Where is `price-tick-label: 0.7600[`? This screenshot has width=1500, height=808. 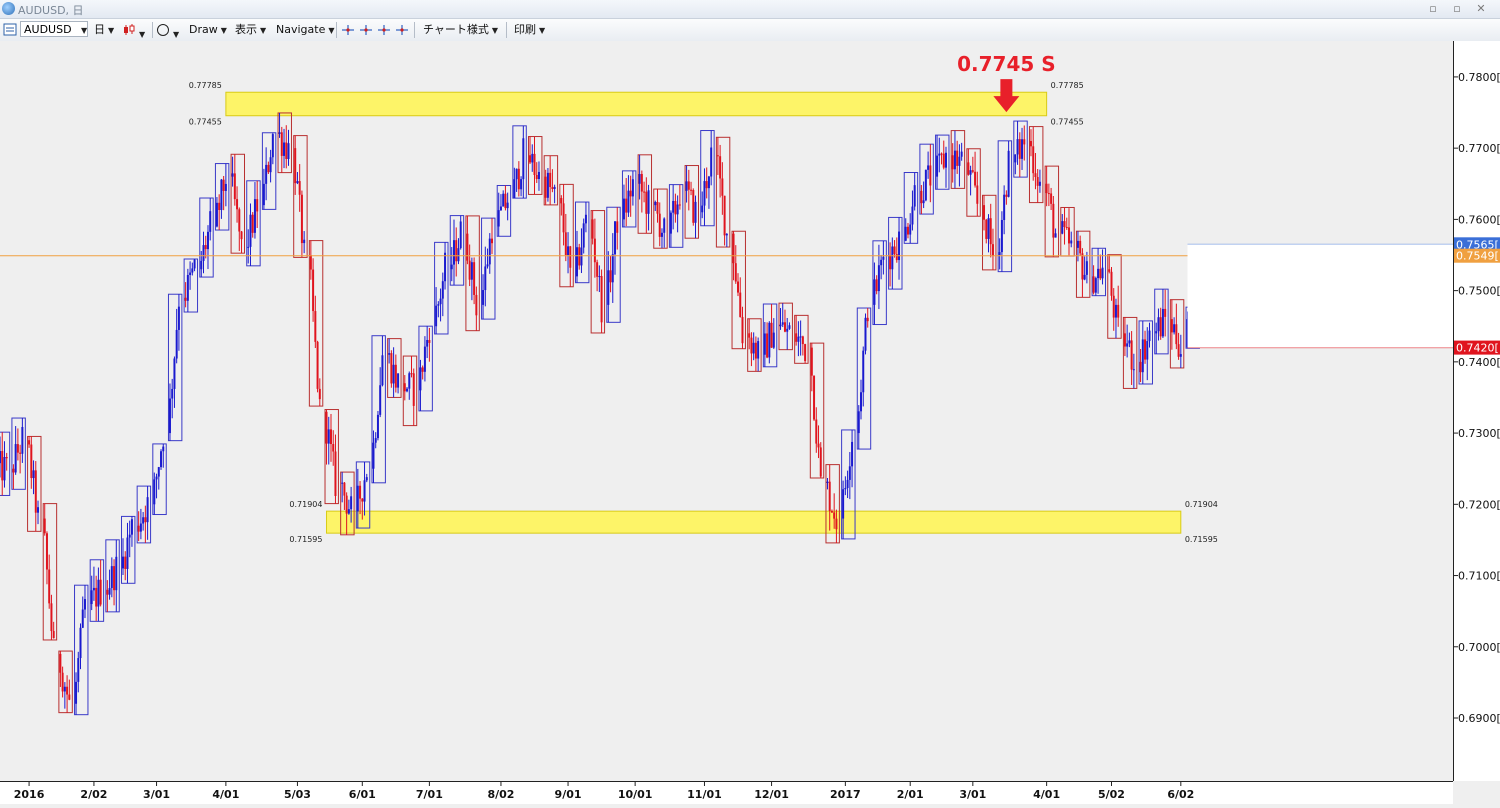 price-tick-label: 0.7600[ is located at coordinates (1479, 219).